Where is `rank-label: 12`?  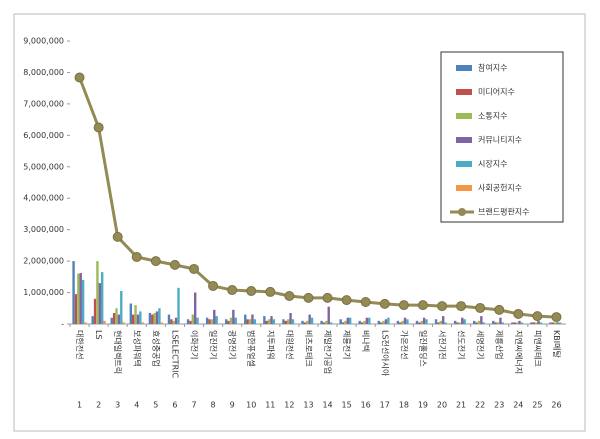
rank-label: 12 is located at coordinates (289, 405).